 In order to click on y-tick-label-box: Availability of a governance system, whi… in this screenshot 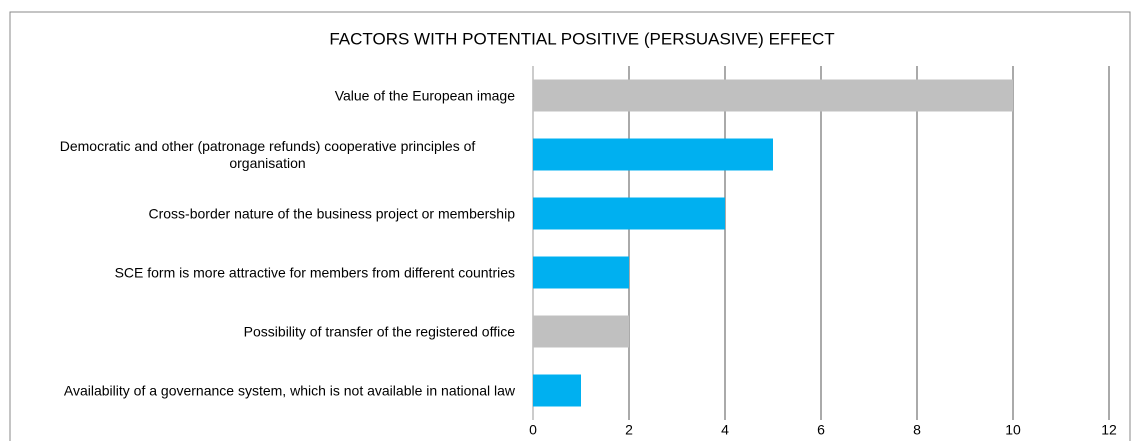, I will do `click(267, 390)`.